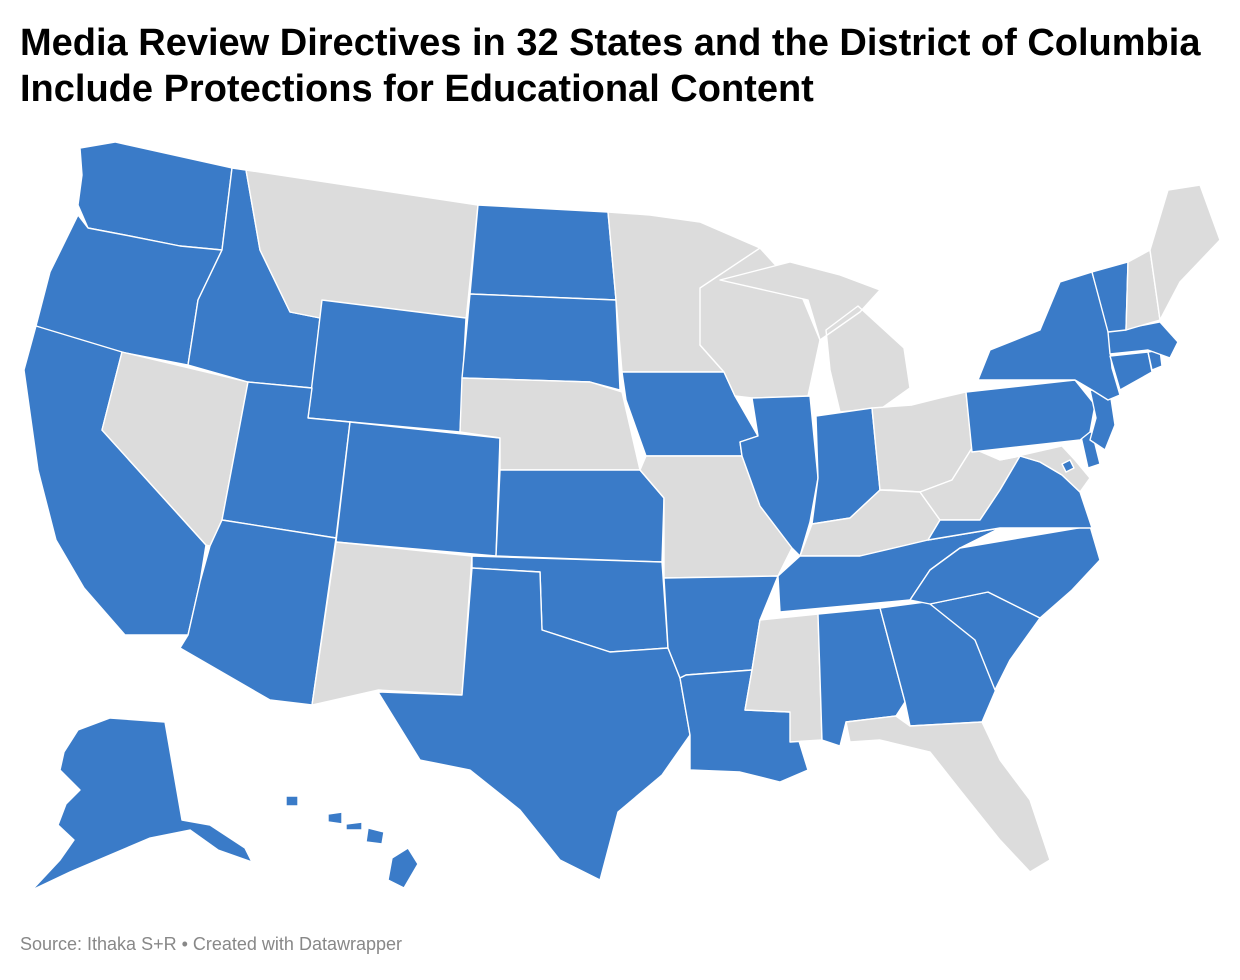 The height and width of the screenshot is (980, 1240). What do you see at coordinates (580, 516) in the screenshot?
I see `state-ks` at bounding box center [580, 516].